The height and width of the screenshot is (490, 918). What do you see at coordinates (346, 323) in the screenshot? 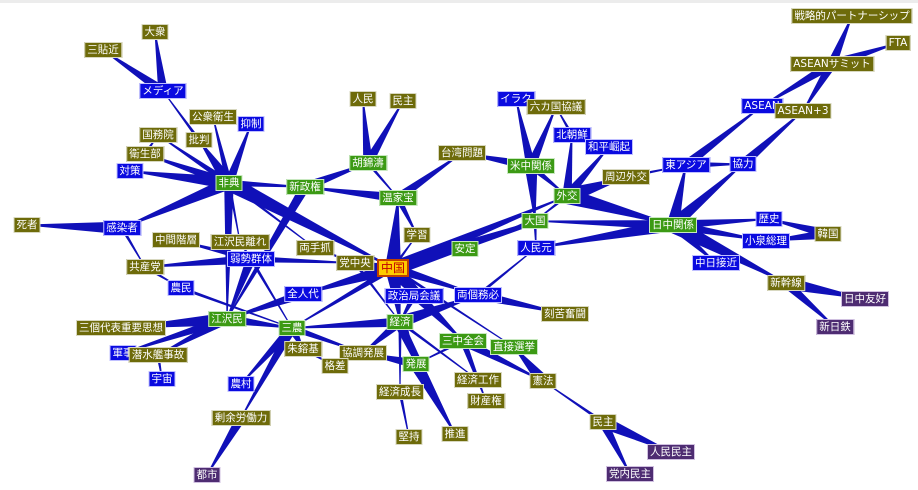
I see `edge-econ-sannong` at bounding box center [346, 323].